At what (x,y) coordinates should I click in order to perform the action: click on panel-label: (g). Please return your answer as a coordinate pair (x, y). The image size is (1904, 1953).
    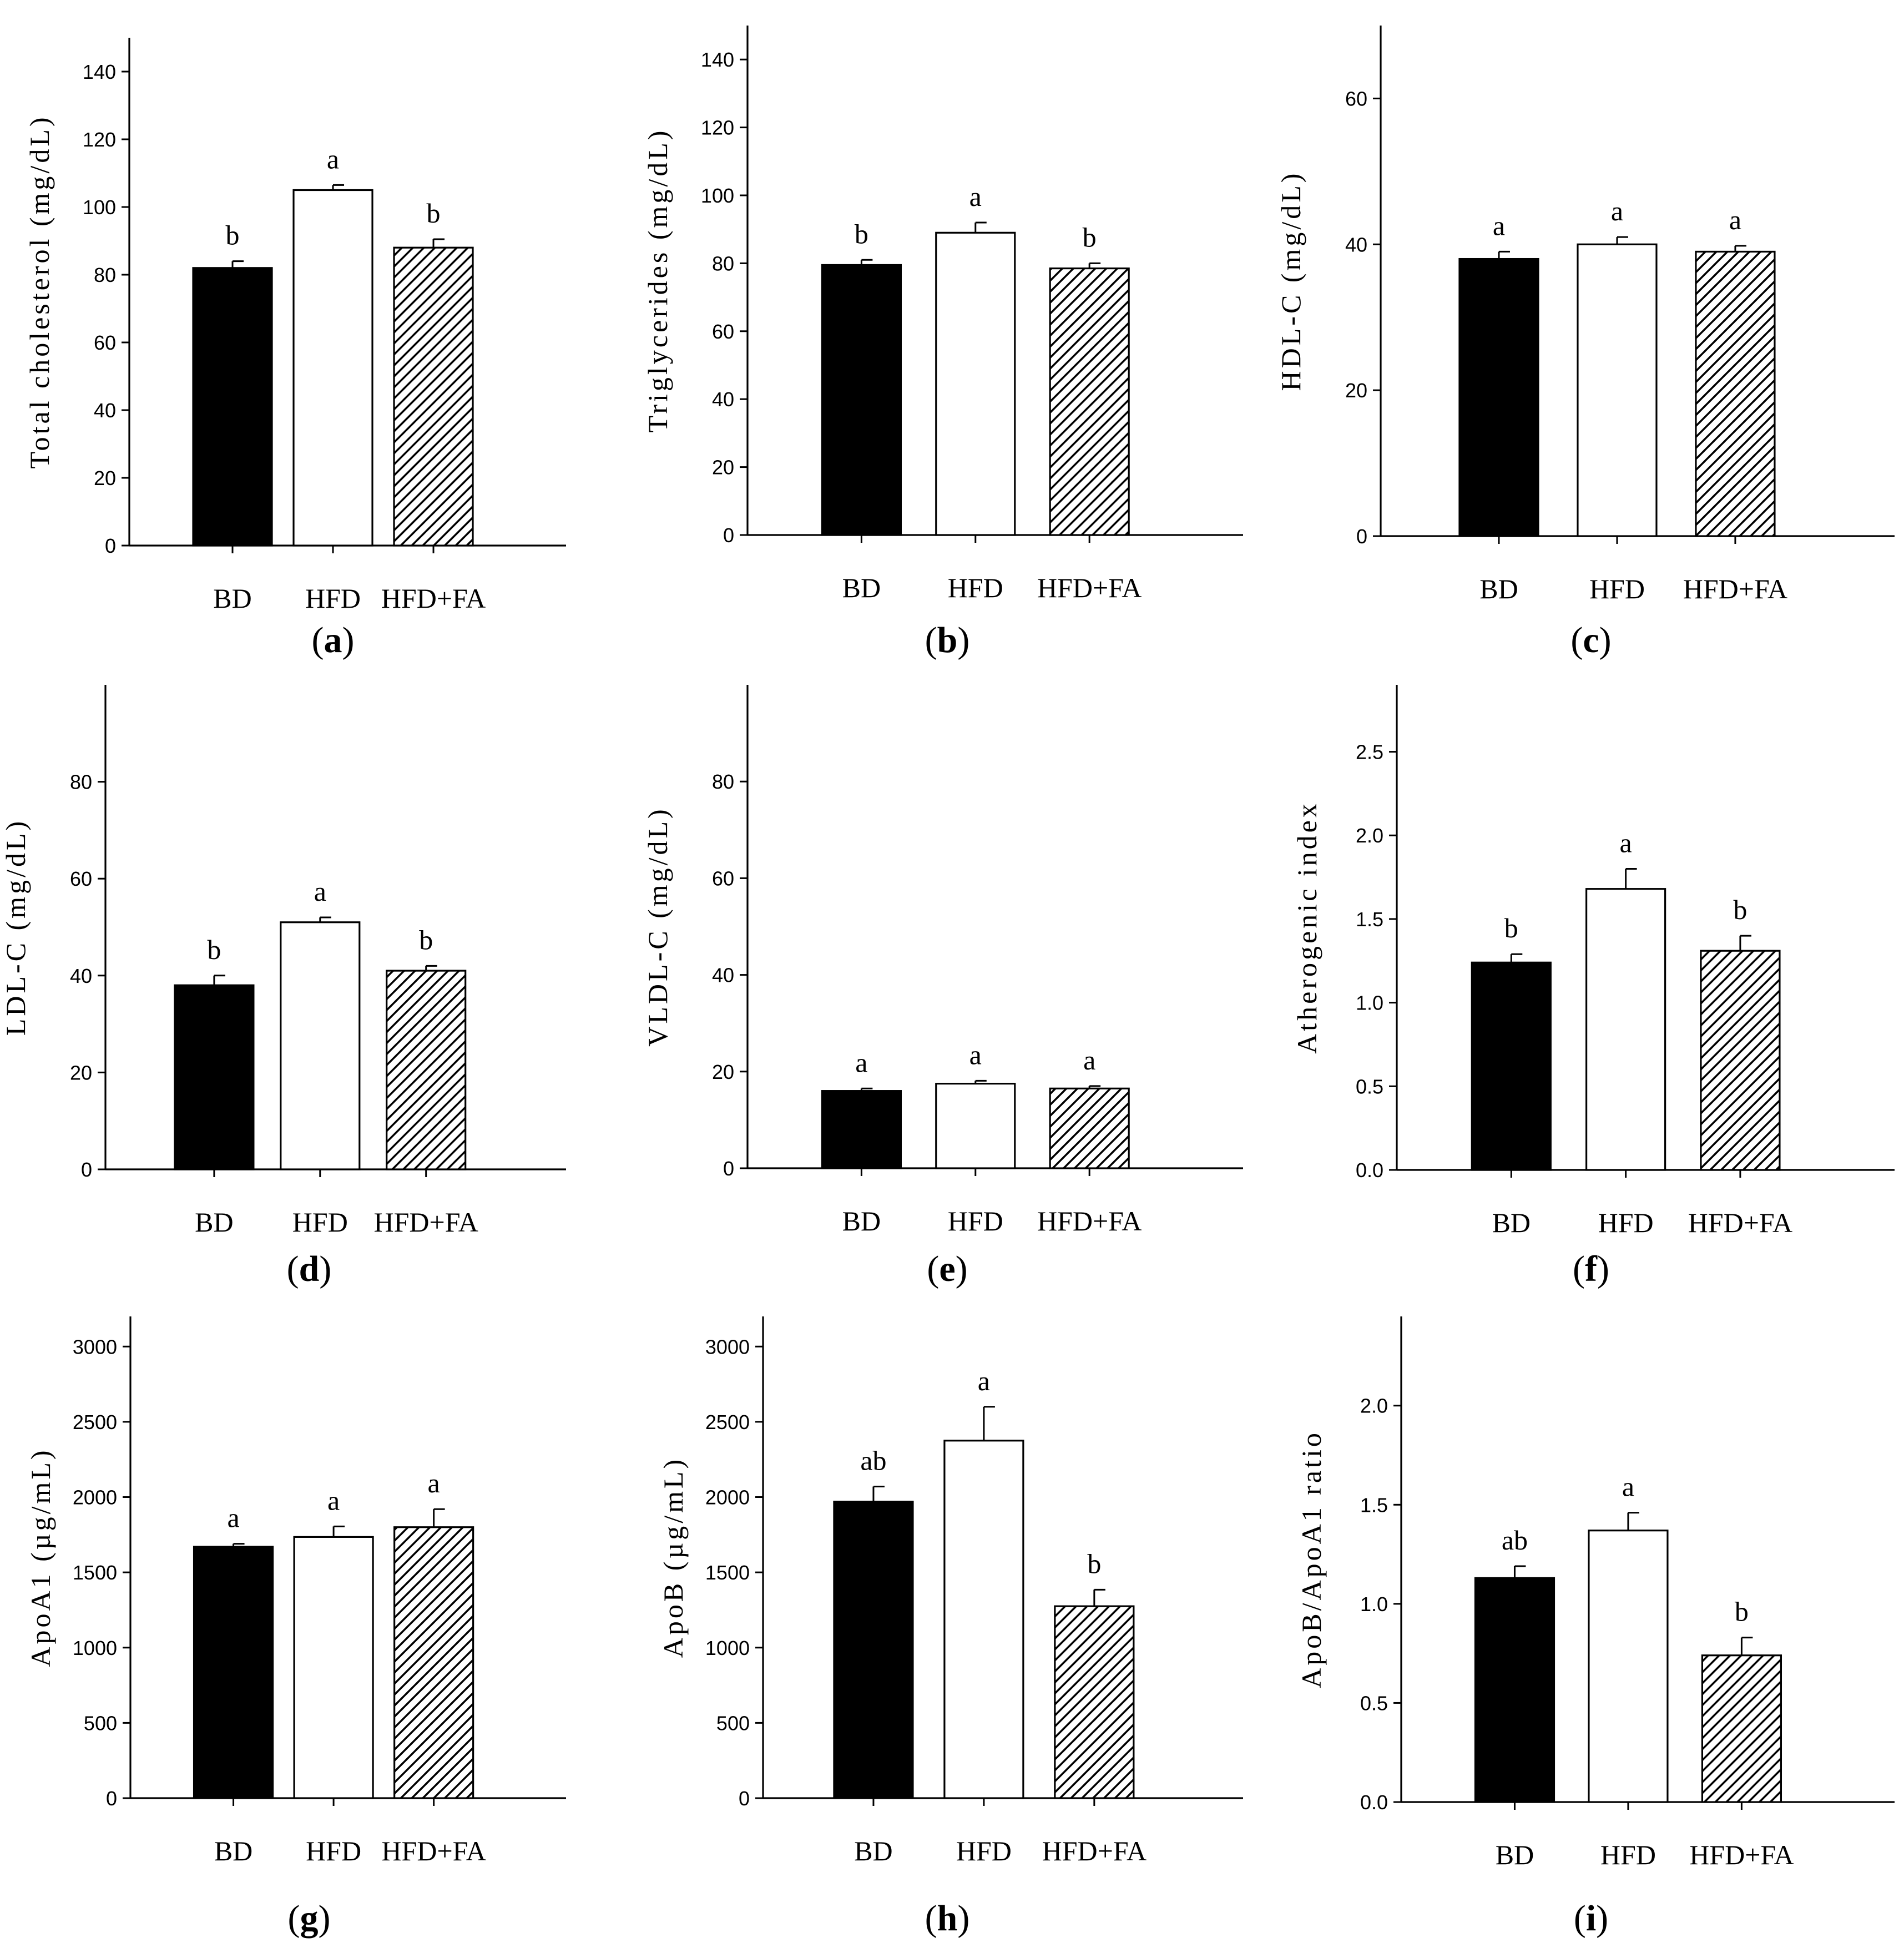
    Looking at the image, I should click on (309, 1918).